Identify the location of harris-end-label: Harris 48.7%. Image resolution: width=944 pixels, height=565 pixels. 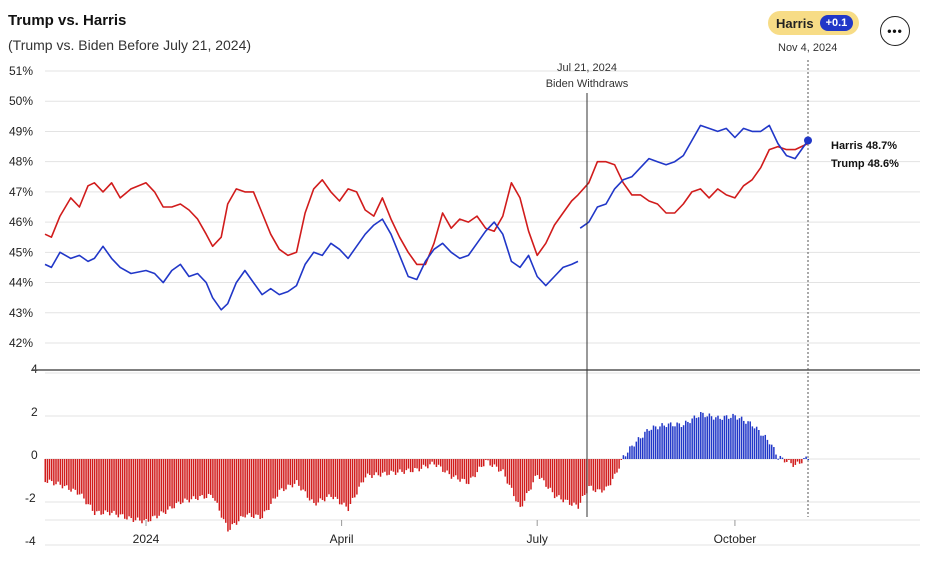
(864, 146).